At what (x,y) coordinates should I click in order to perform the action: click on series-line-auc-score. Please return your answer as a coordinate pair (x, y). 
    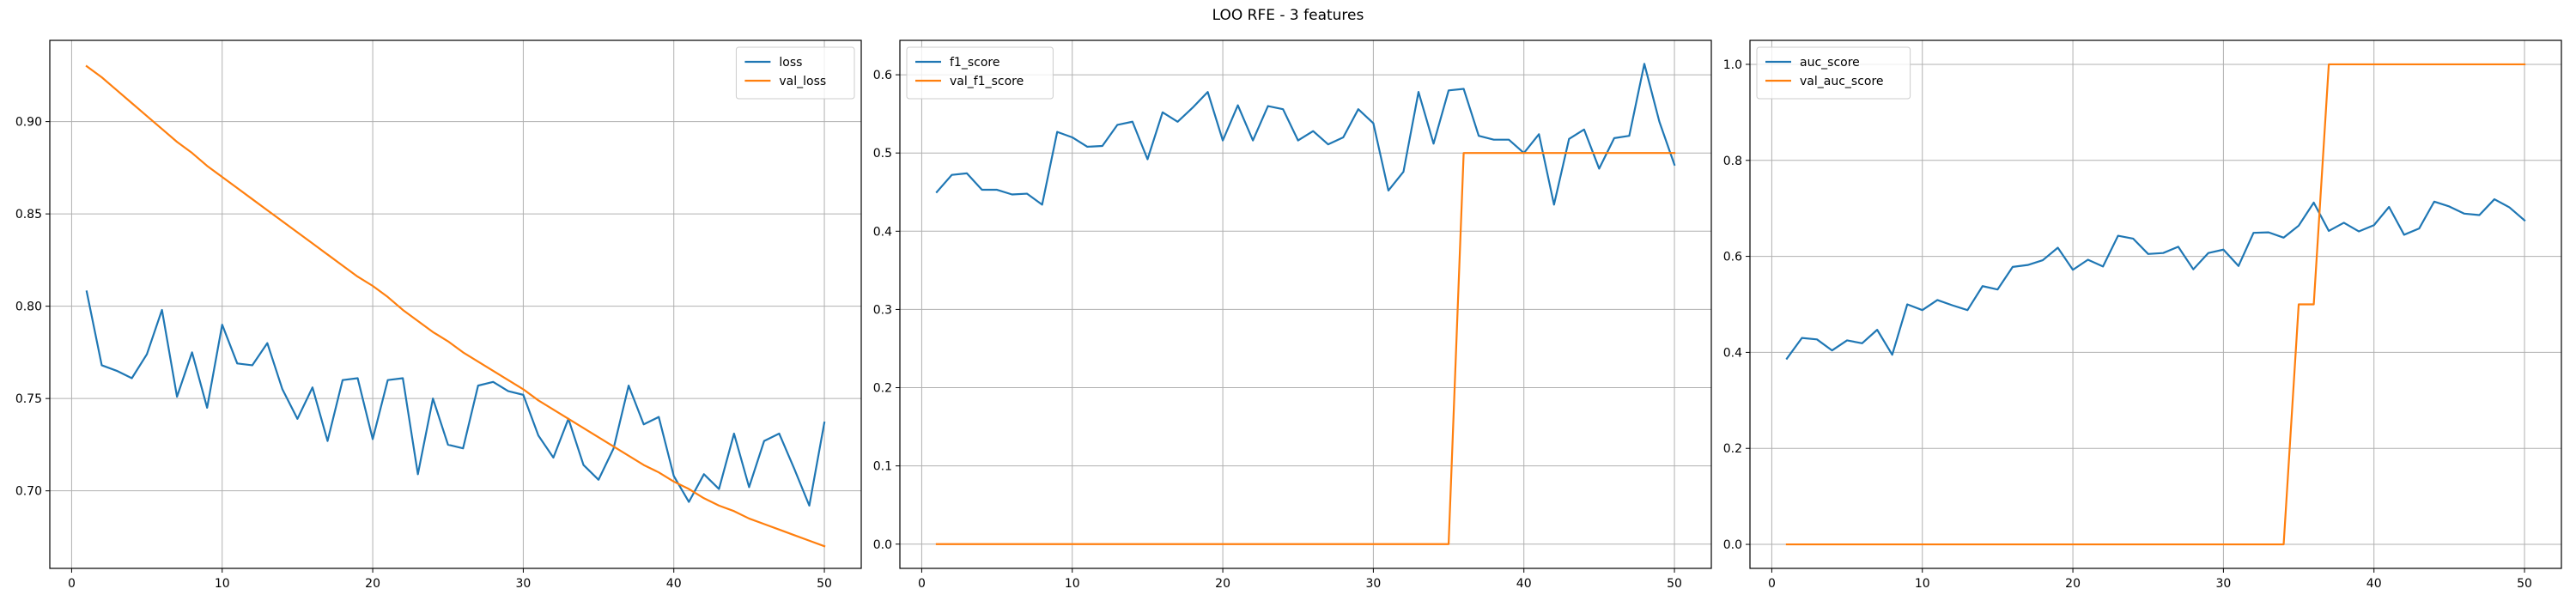
    Looking at the image, I should click on (2156, 279).